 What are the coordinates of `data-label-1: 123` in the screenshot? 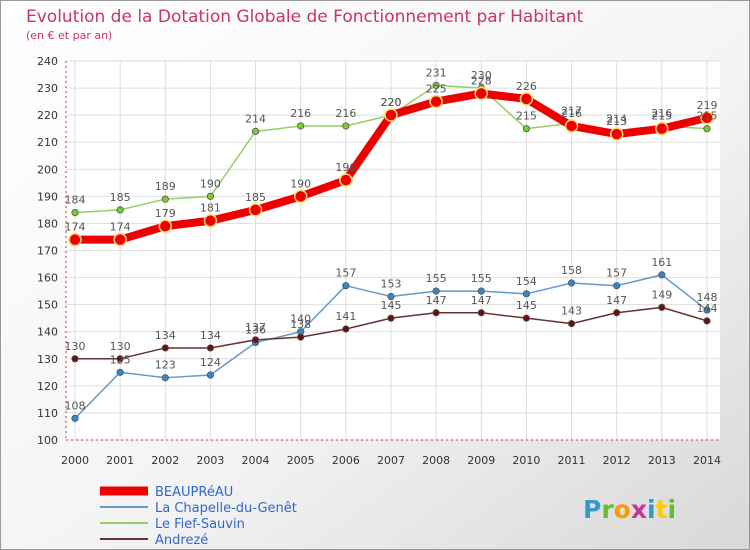 It's located at (165, 365).